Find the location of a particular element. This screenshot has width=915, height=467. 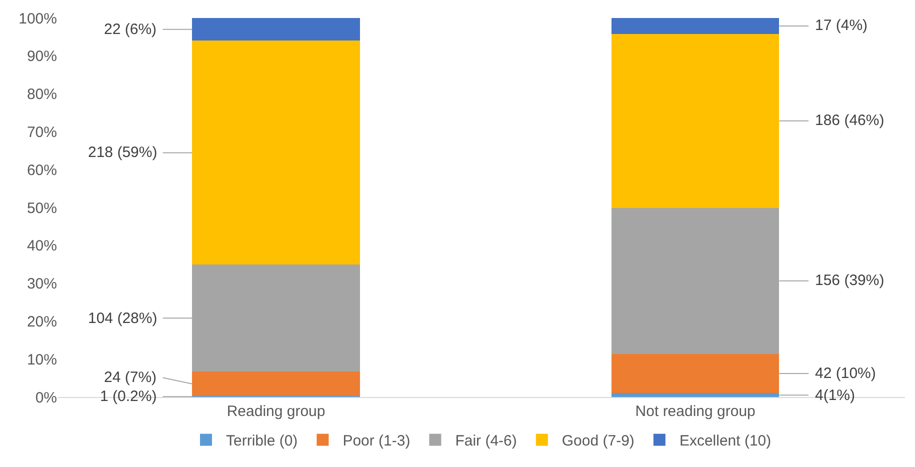

x-tick-label: Not reading group is located at coordinates (695, 411).